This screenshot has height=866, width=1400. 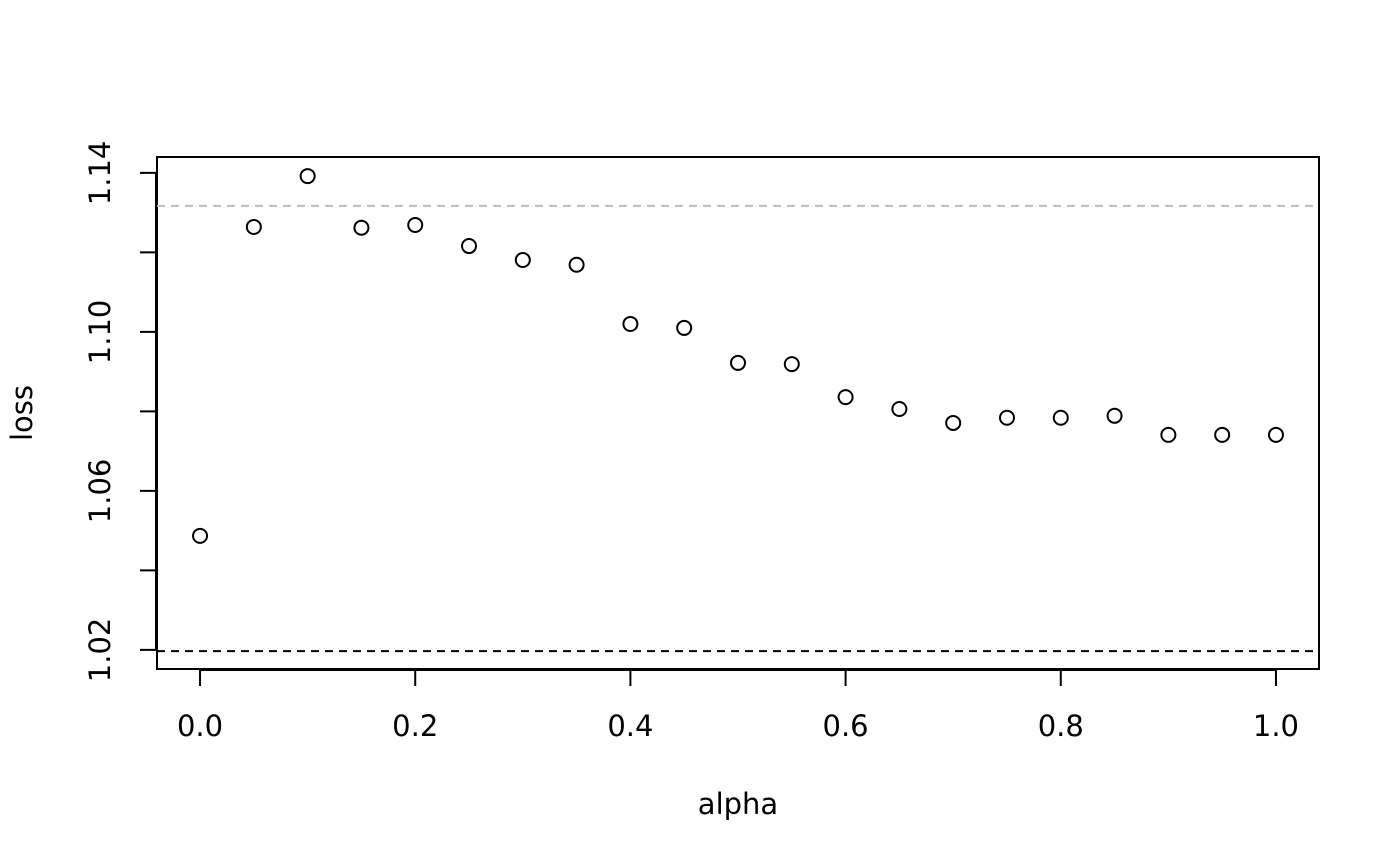 What do you see at coordinates (100, 650) in the screenshot?
I see `y-tick-label: 1.02` at bounding box center [100, 650].